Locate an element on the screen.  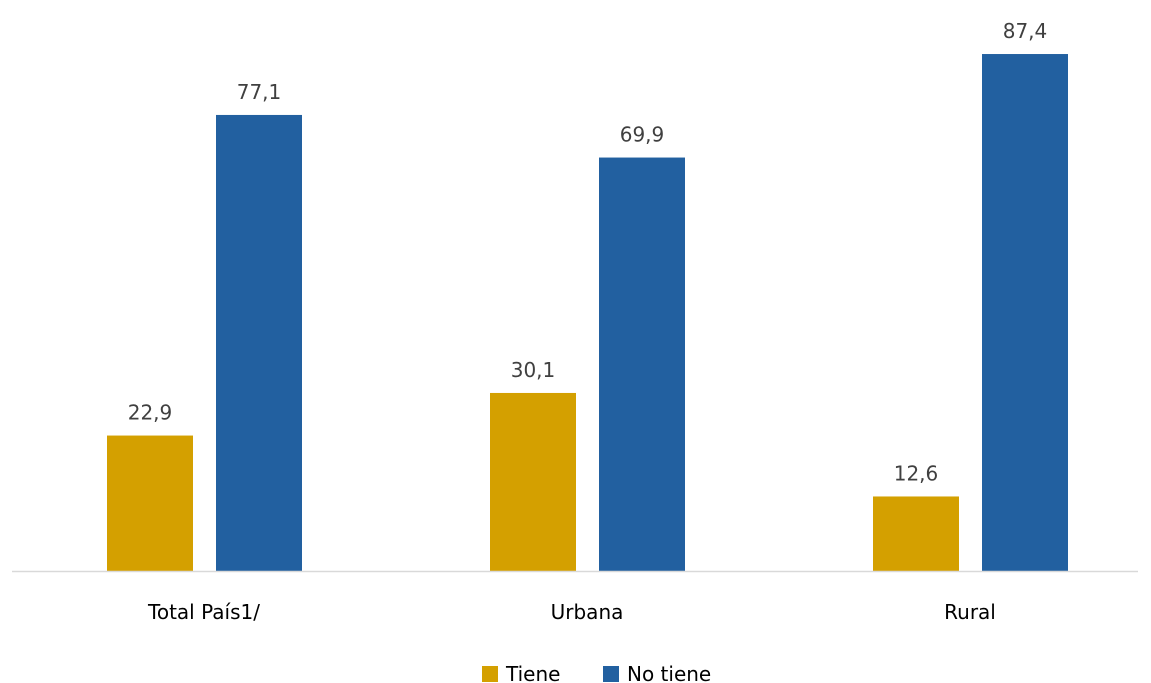
data-label-no-tiene-1: 69,9 is located at coordinates (642, 135).